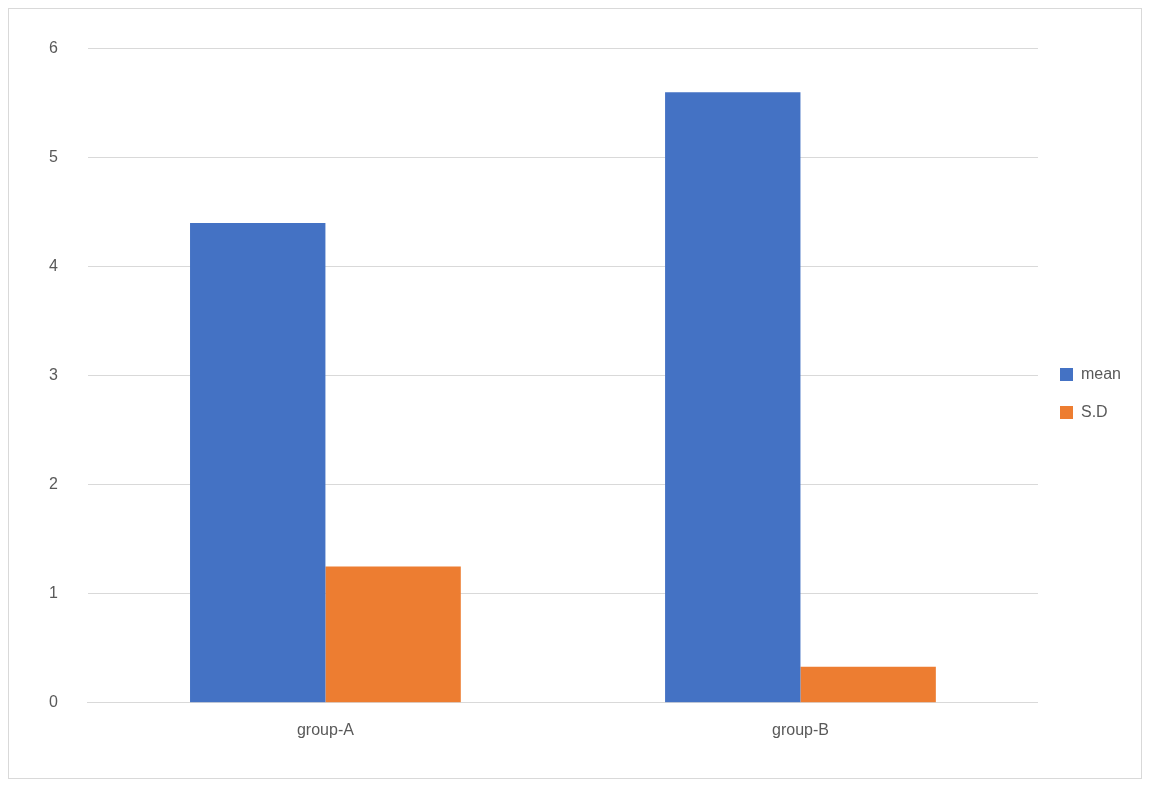 The width and height of the screenshot is (1150, 787). Describe the element at coordinates (325, 729) in the screenshot. I see `x-tick-label: group-A` at that location.